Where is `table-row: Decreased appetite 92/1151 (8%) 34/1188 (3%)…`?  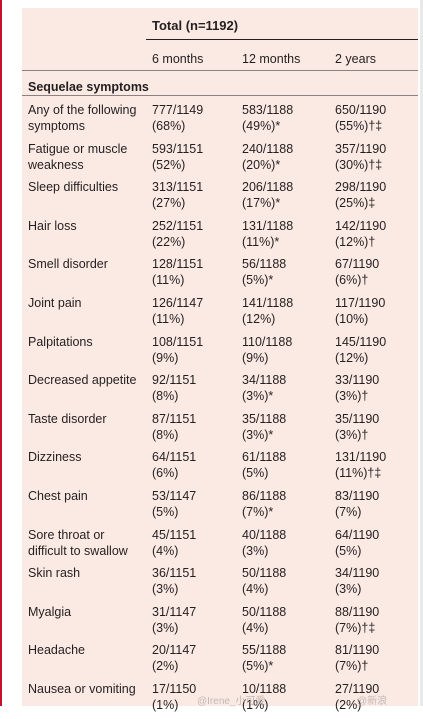
table-row: Decreased appetite 92/1151 (8%) 34/1188 (3%)… is located at coordinates (220, 391).